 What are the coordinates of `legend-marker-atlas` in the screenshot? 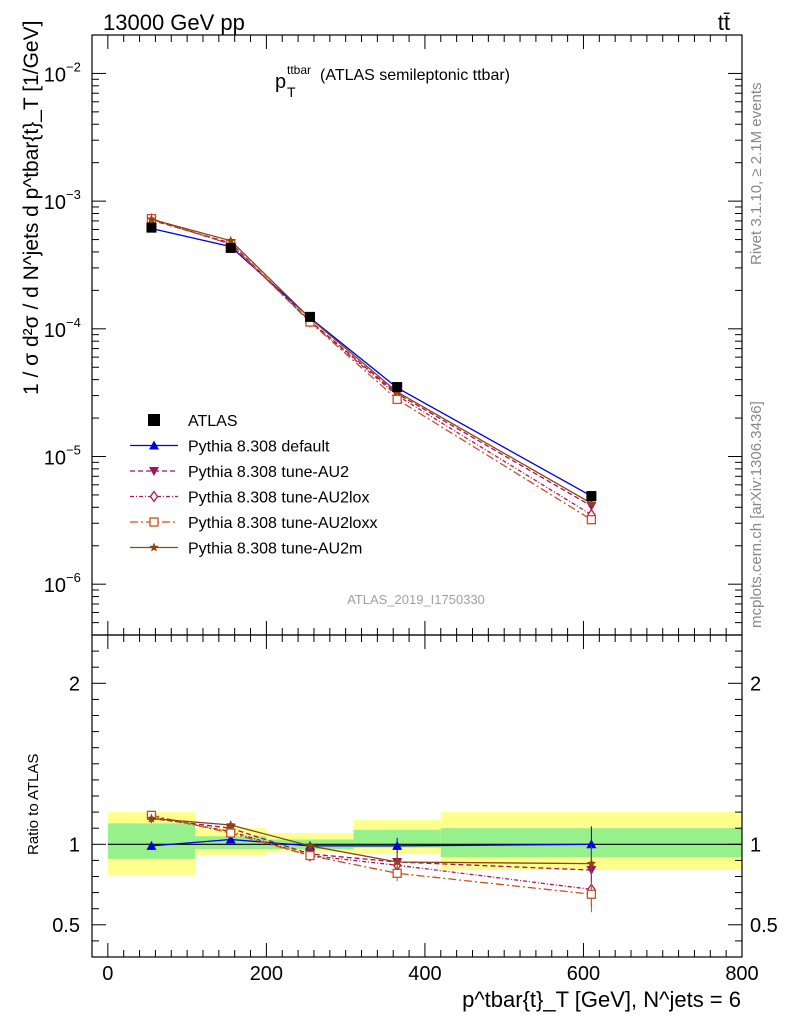 It's located at (154, 420).